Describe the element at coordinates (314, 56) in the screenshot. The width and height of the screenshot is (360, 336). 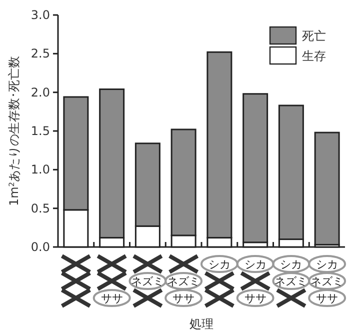
I see `legend-label: 生存` at that location.